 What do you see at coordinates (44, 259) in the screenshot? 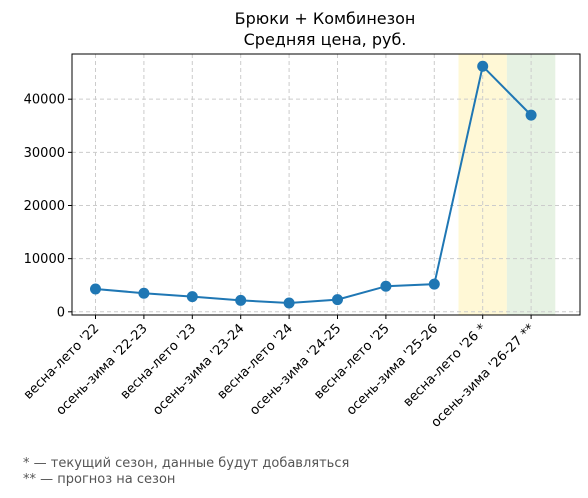
I see `y-tick-label: 10000` at bounding box center [44, 259].